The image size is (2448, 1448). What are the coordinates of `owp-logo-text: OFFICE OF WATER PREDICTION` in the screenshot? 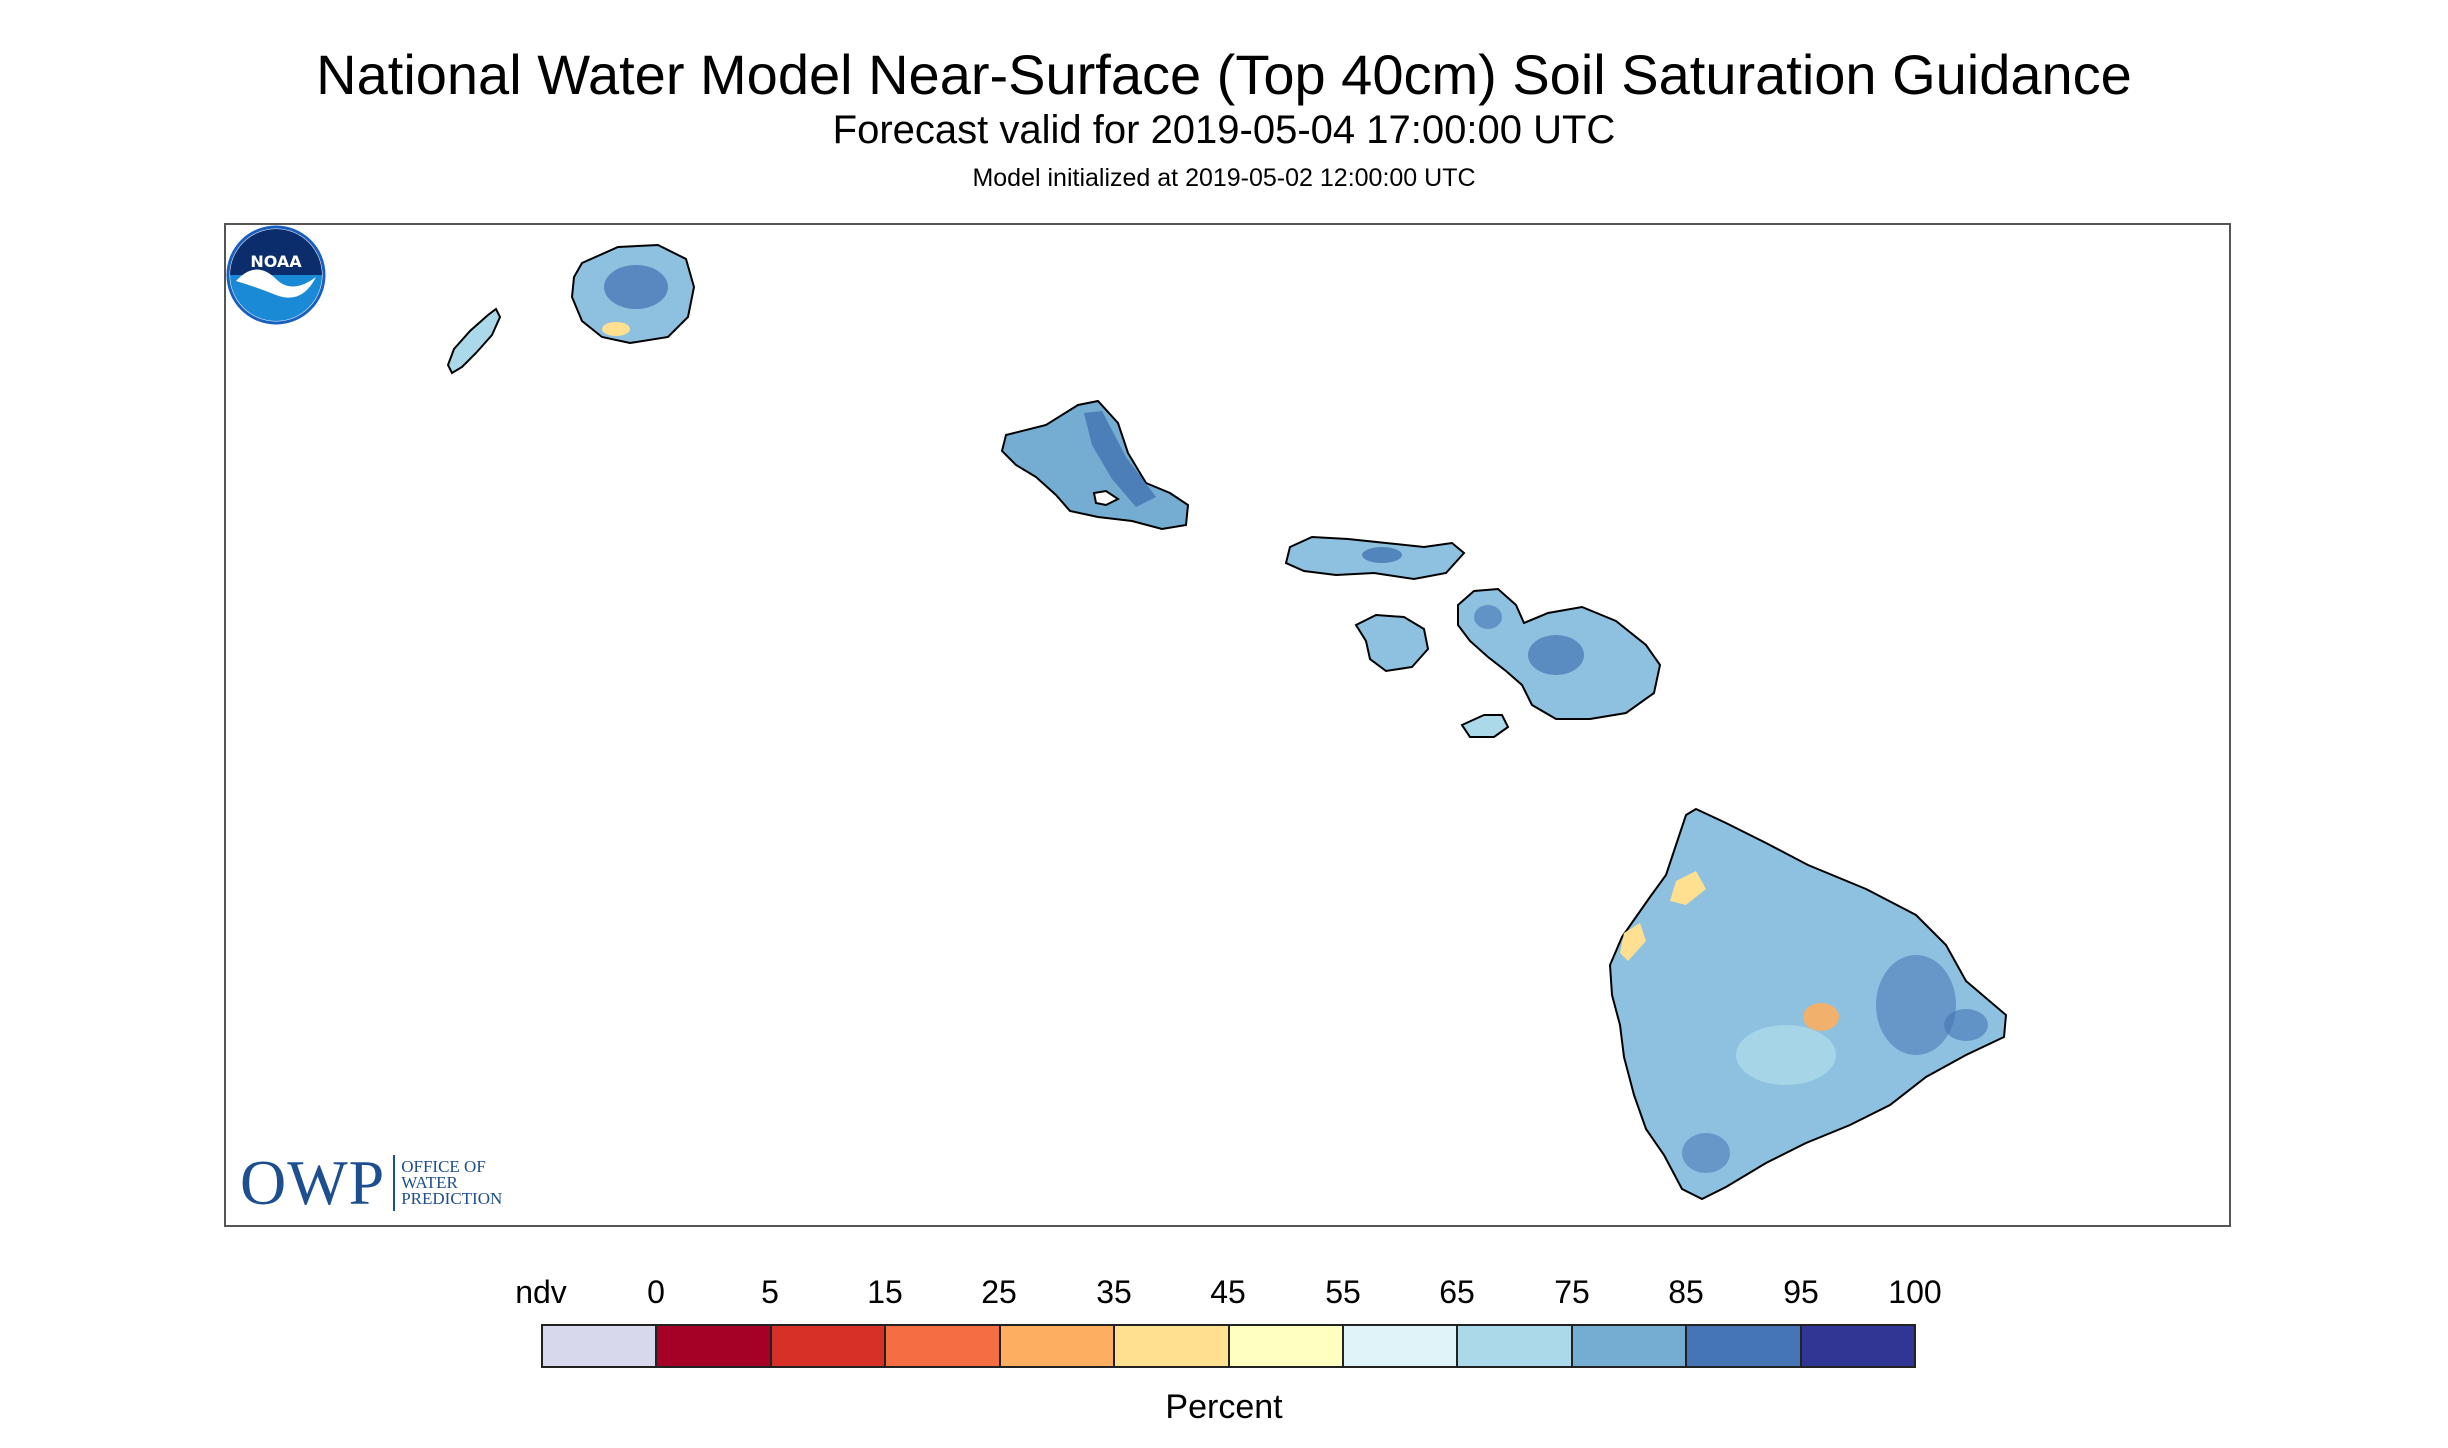 It's located at (452, 1182).